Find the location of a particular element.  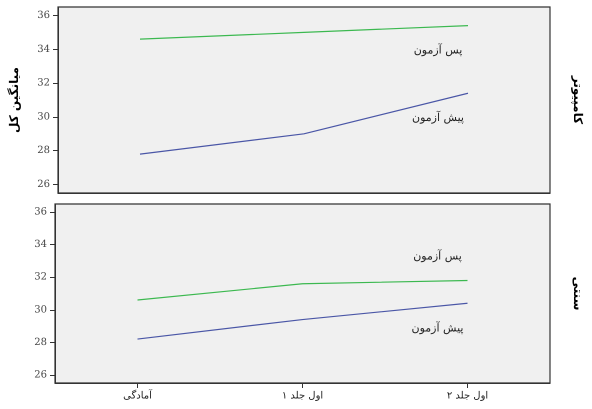

y2-axis-title: کامپیوتر is located at coordinates (578, 99).